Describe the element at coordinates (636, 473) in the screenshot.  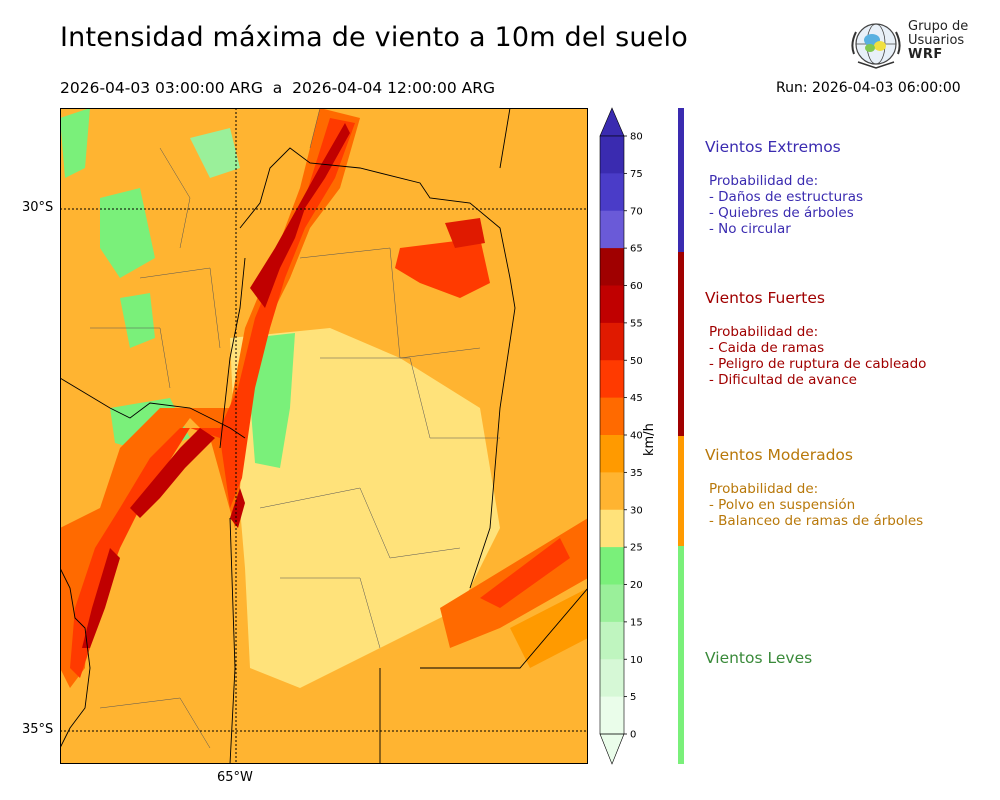
I see `colorbar-tick-label: 35` at that location.